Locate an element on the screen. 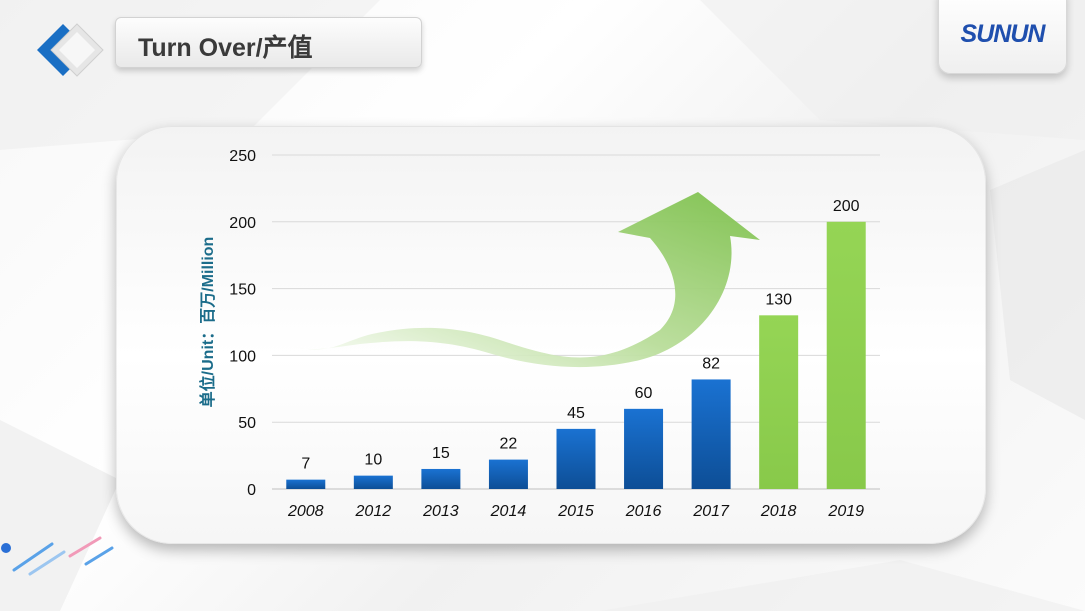 The image size is (1085, 611). trend-arrow-shape is located at coordinates (526, 280).